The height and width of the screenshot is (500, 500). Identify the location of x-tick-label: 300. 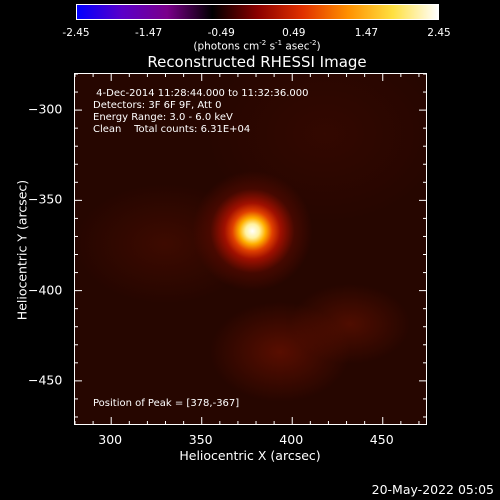
(110, 439).